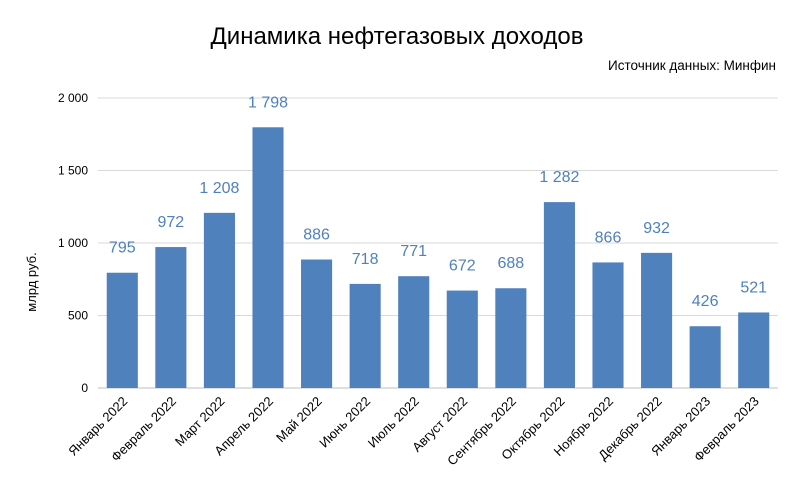  What do you see at coordinates (365, 259) in the screenshot?
I see `data-label: 718` at bounding box center [365, 259].